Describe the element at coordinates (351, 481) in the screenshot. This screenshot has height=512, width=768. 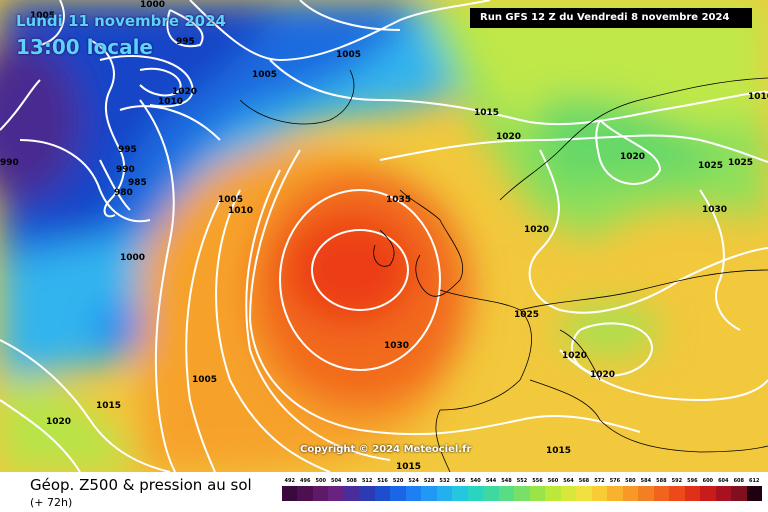
I see `scale-label: 508` at that location.